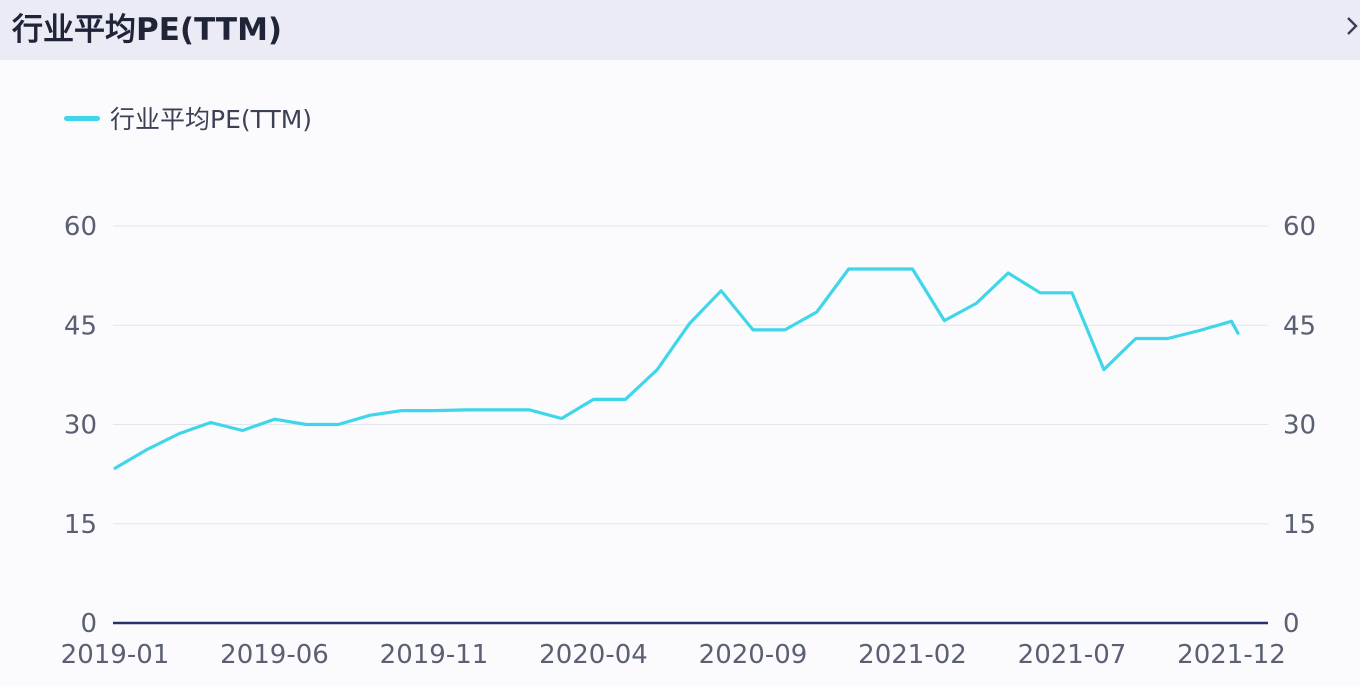  I want to click on x-tick-label: 2020-09, so click(753, 655).